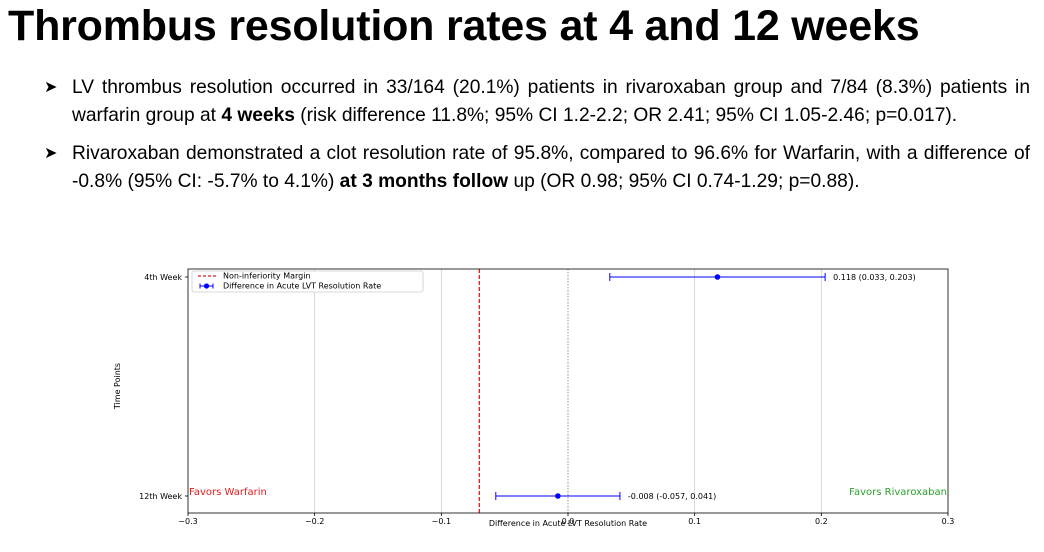 Image resolution: width=1044 pixels, height=552 pixels. Describe the element at coordinates (694, 521) in the screenshot. I see `x-tick-label: 0.1` at that location.